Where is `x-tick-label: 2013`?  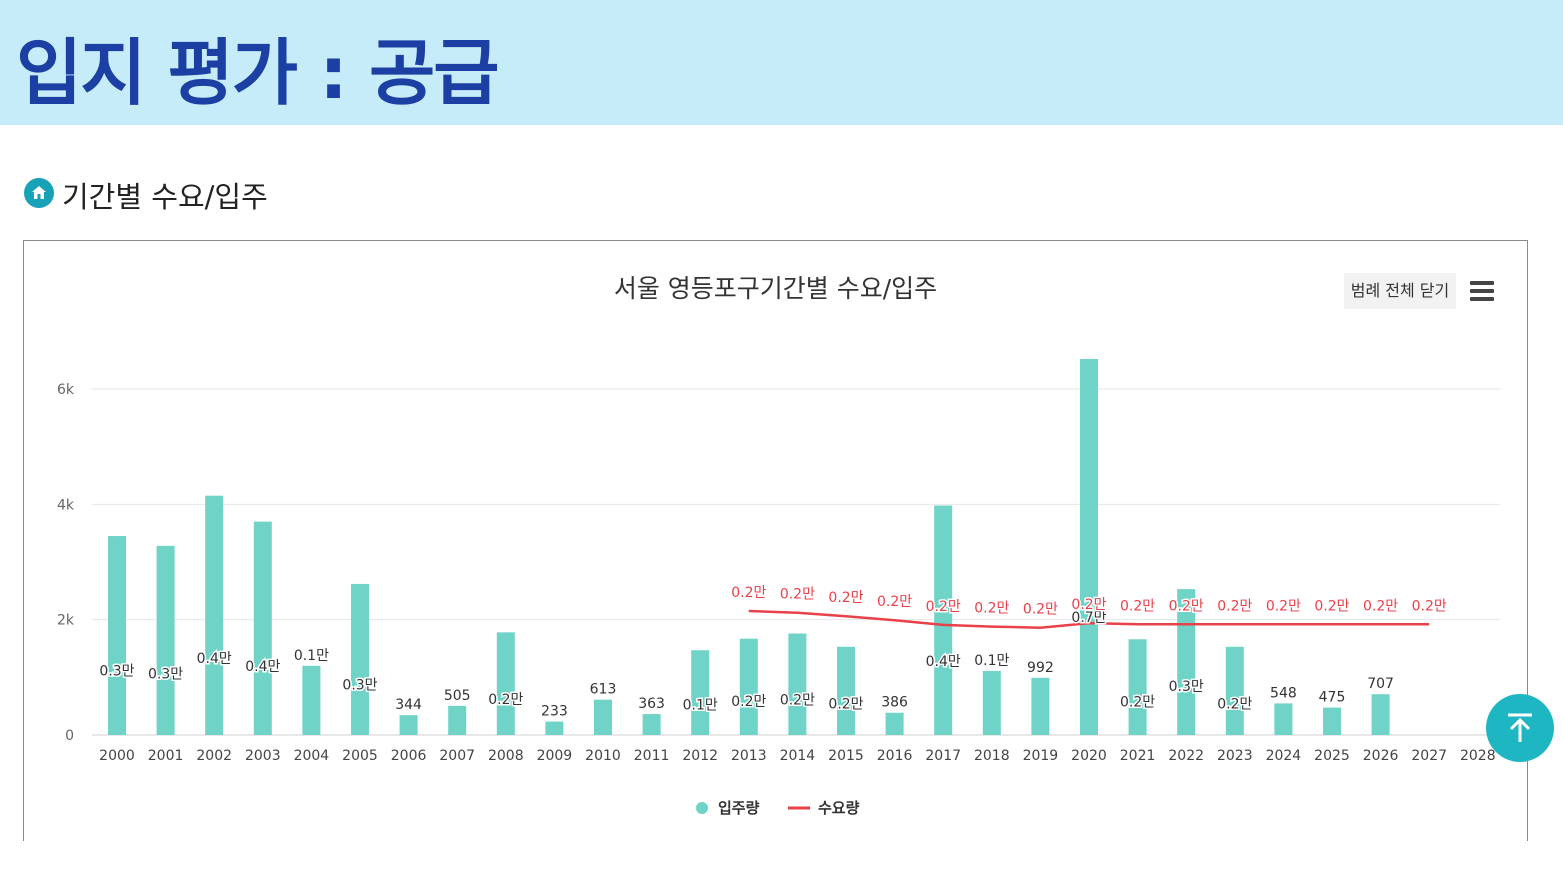 x-tick-label: 2013 is located at coordinates (749, 756).